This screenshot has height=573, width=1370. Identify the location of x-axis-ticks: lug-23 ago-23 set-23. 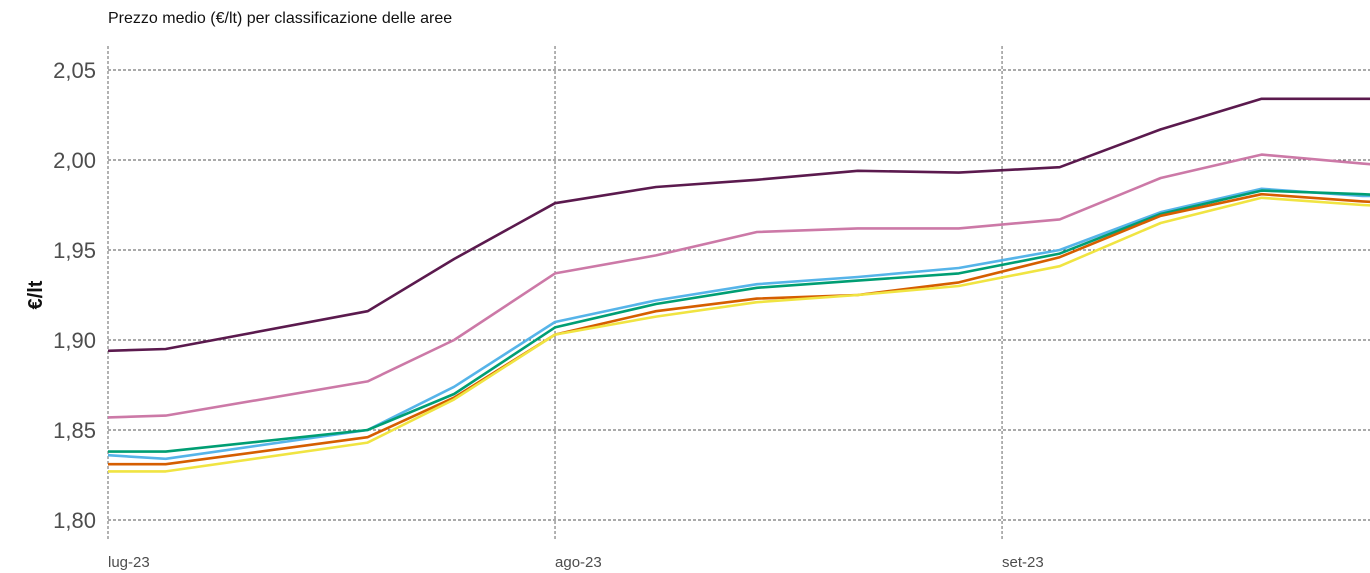
(576, 562).